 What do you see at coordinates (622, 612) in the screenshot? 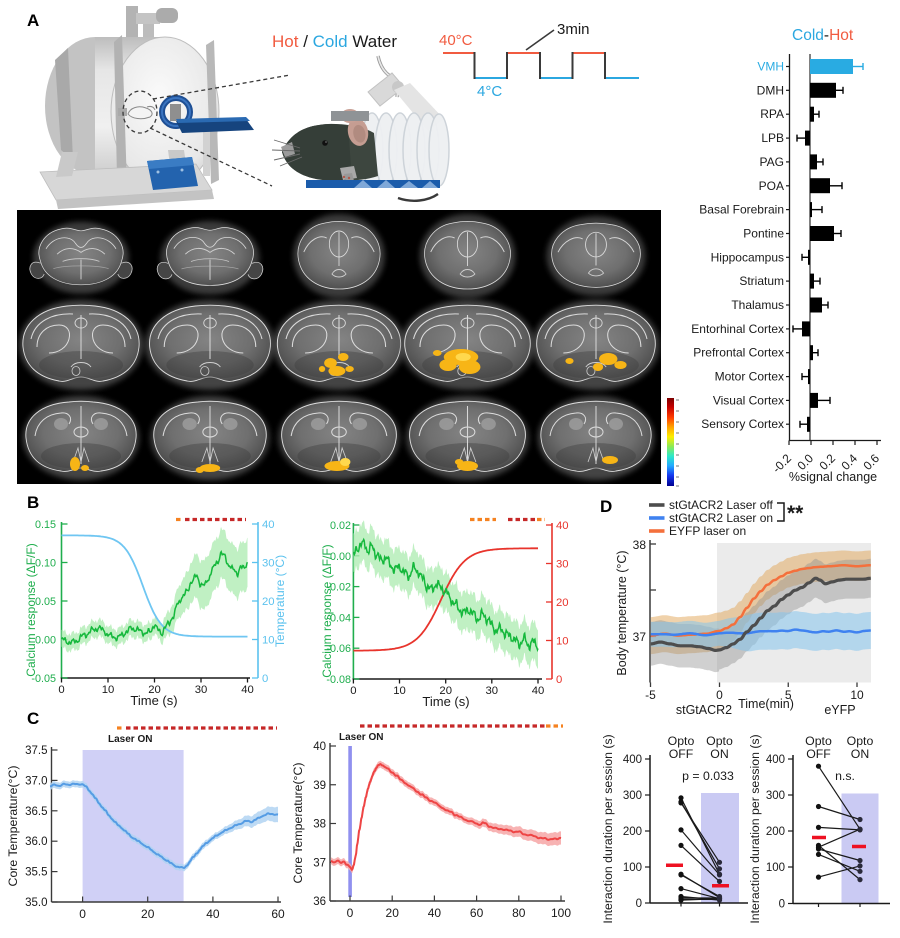
I see `svg-text: Body temperature (°C)` at bounding box center [622, 612].